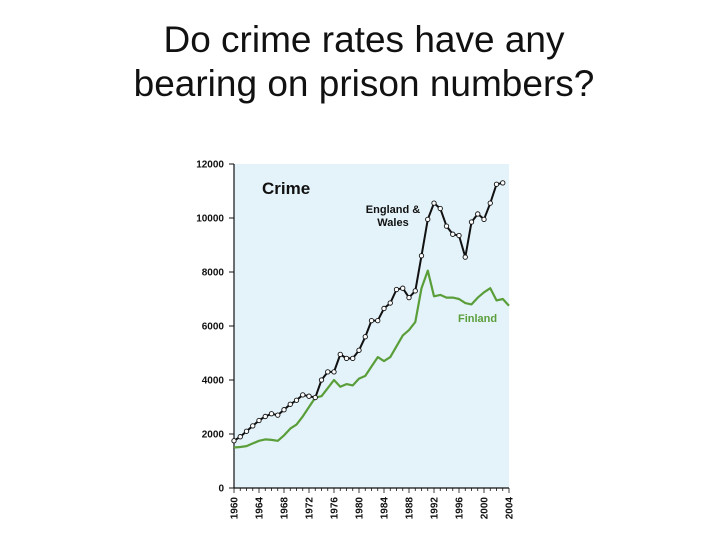 The image size is (728, 546). I want to click on x-tick-label: 1960, so click(235, 508).